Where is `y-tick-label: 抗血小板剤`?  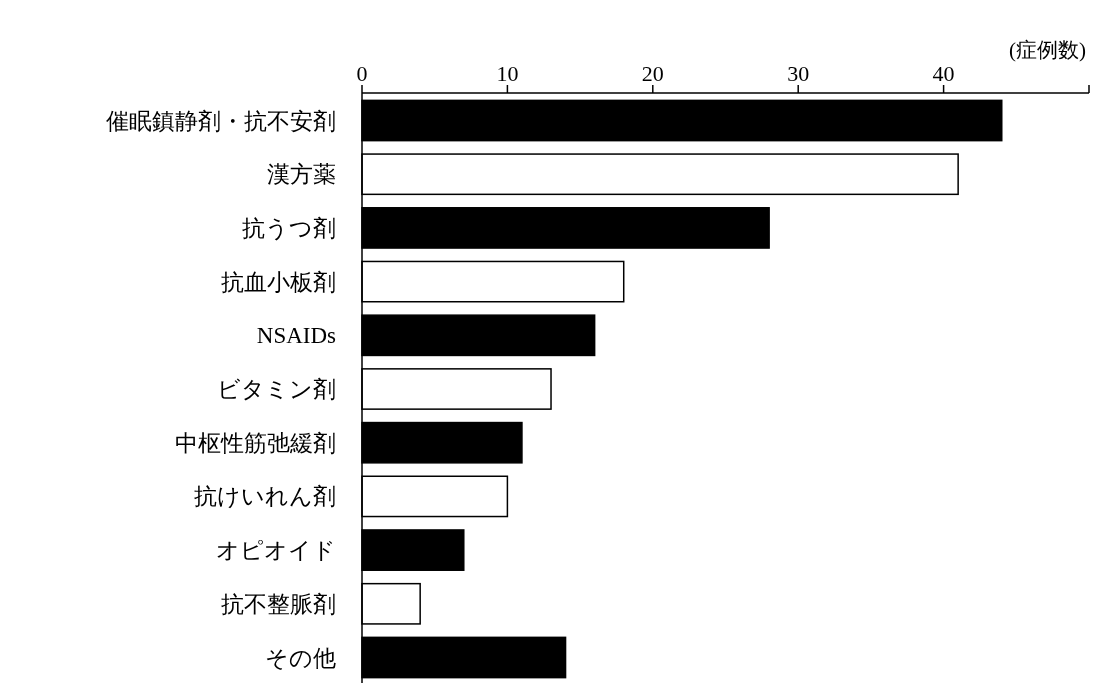 y-tick-label: 抗血小板剤 is located at coordinates (278, 282).